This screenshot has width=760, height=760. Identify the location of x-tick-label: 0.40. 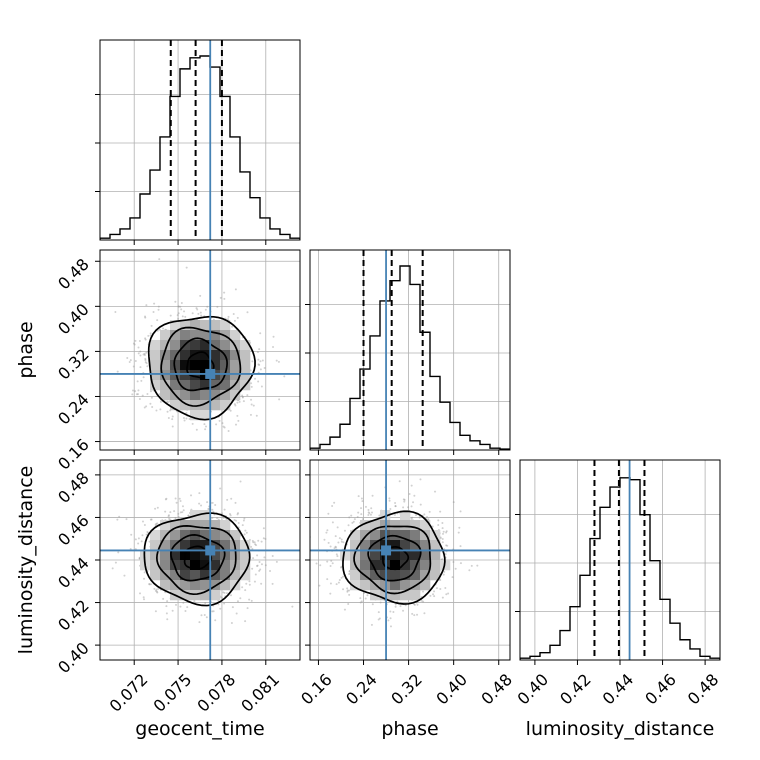
(451, 689).